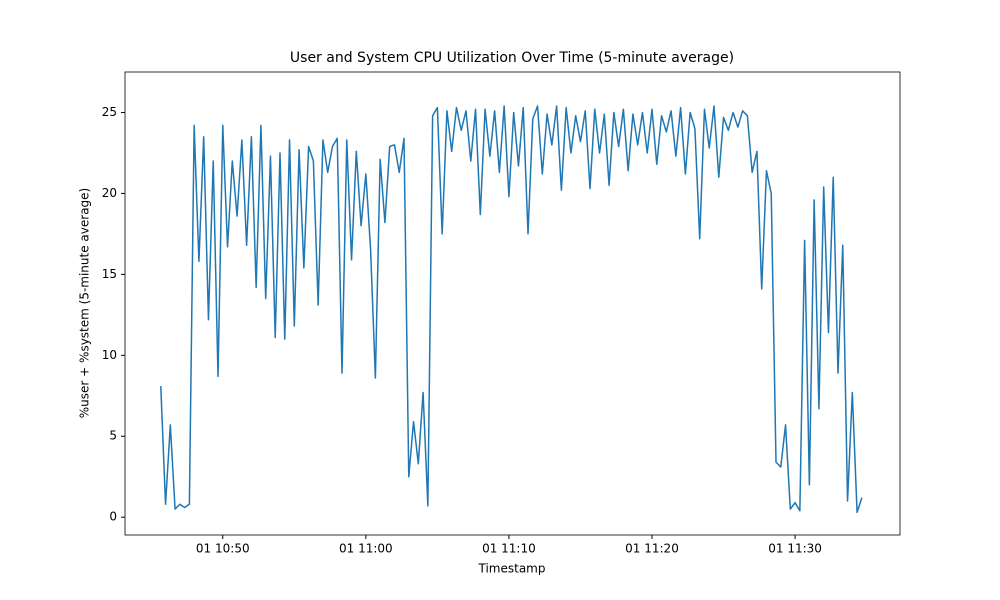 Image resolution: width=1000 pixels, height=600 pixels. I want to click on y-tick-label: 20, so click(109, 193).